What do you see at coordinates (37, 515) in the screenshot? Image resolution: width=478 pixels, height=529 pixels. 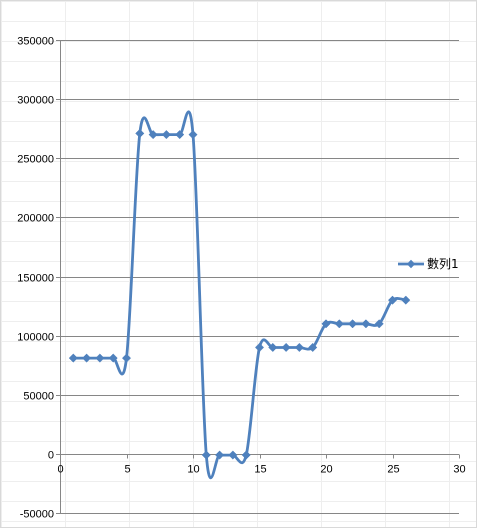 I see `y-tick-label: -50000` at bounding box center [37, 515].